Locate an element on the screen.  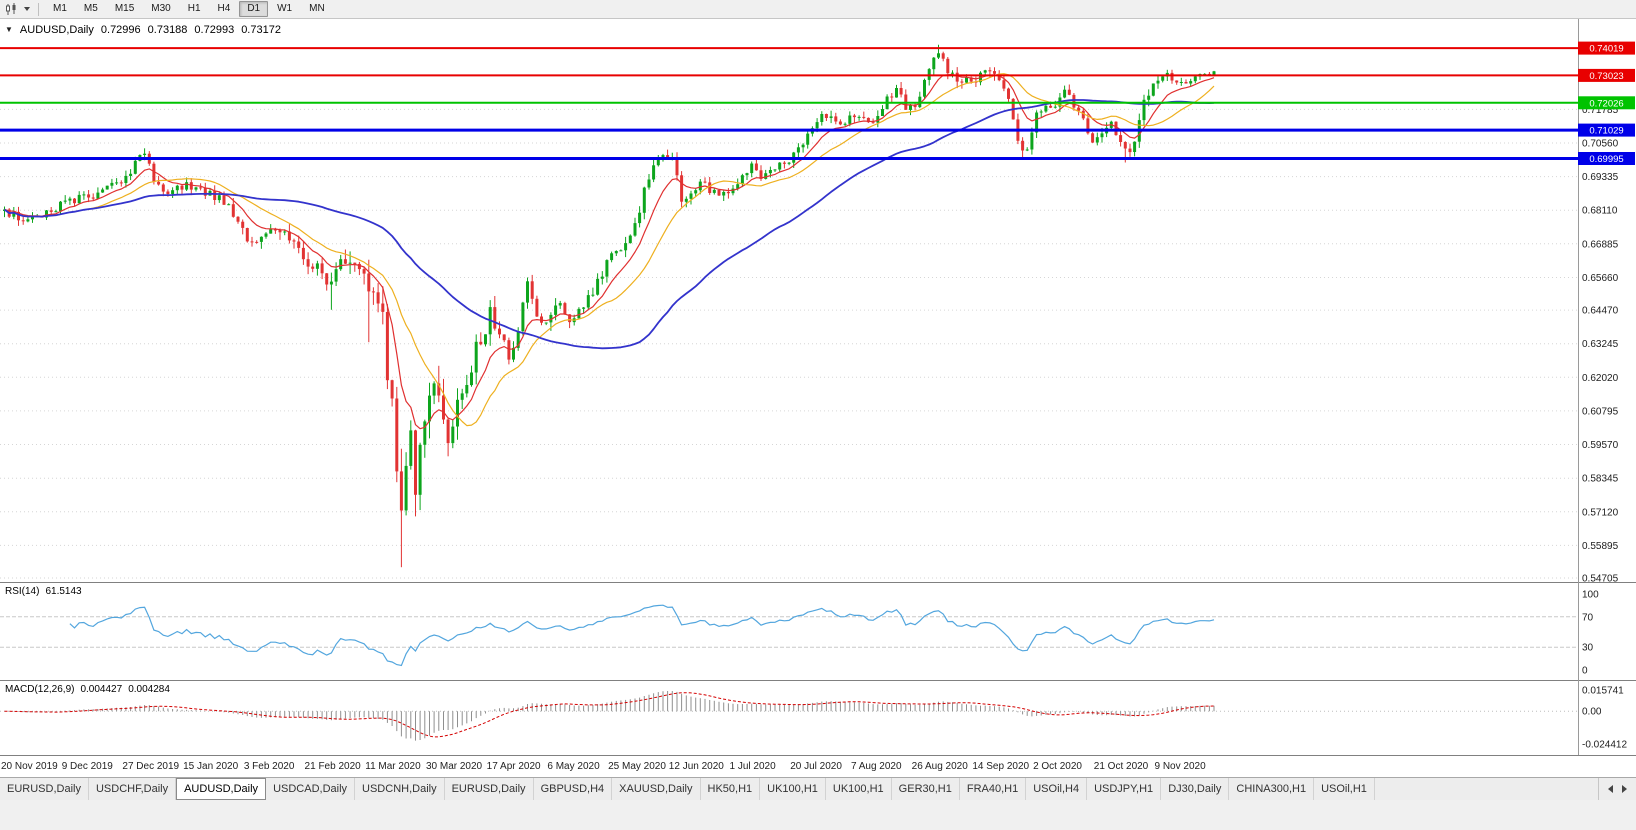
chart-tab-7-xauusd-daily: XAUUSD,Daily is located at coordinates (656, 789).